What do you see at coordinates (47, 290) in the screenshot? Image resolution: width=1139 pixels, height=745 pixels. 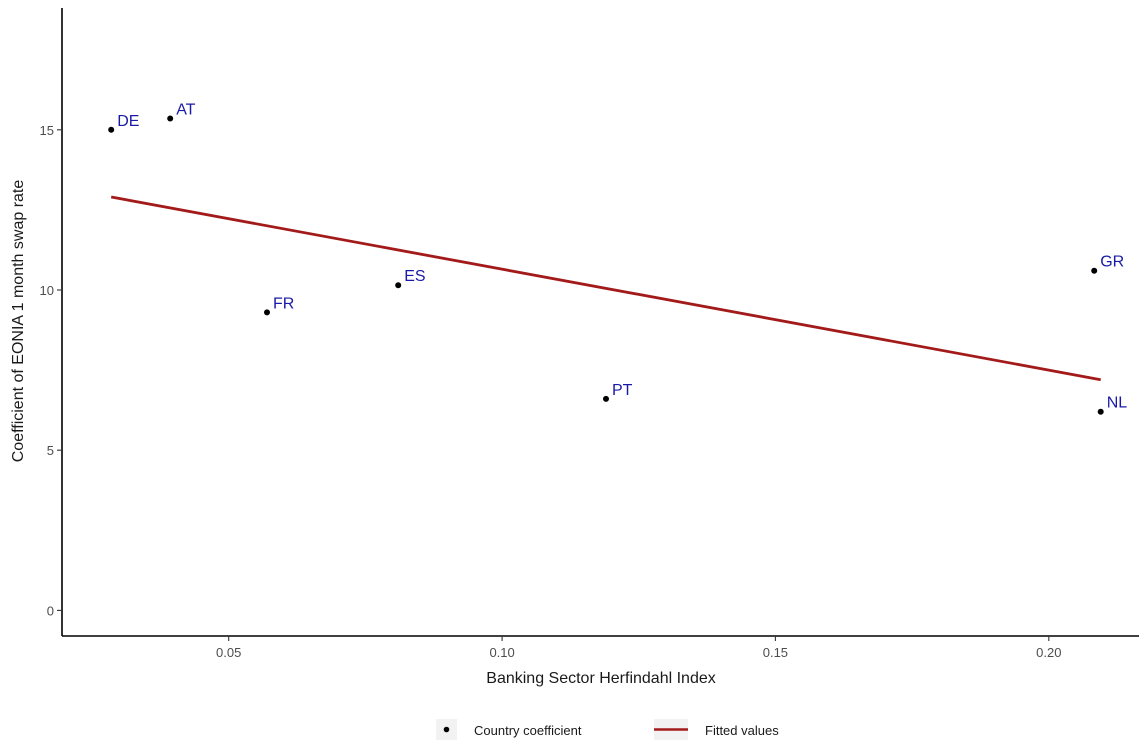 I see `y-tick-label: 10` at bounding box center [47, 290].